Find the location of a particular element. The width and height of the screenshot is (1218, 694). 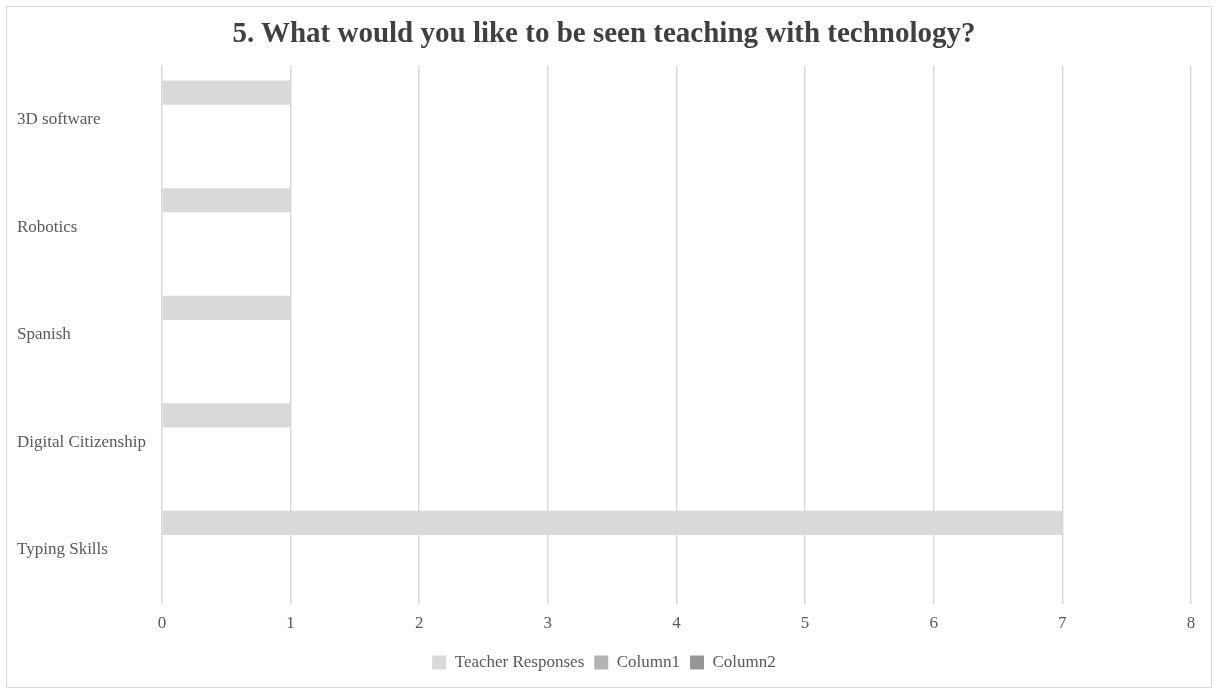

x-tick-label: 6 is located at coordinates (933, 623).